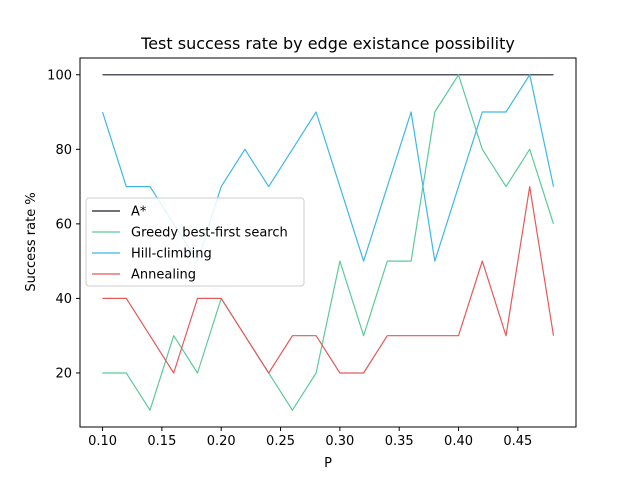 The width and height of the screenshot is (640, 480). I want to click on legend-label: A*, so click(139, 212).